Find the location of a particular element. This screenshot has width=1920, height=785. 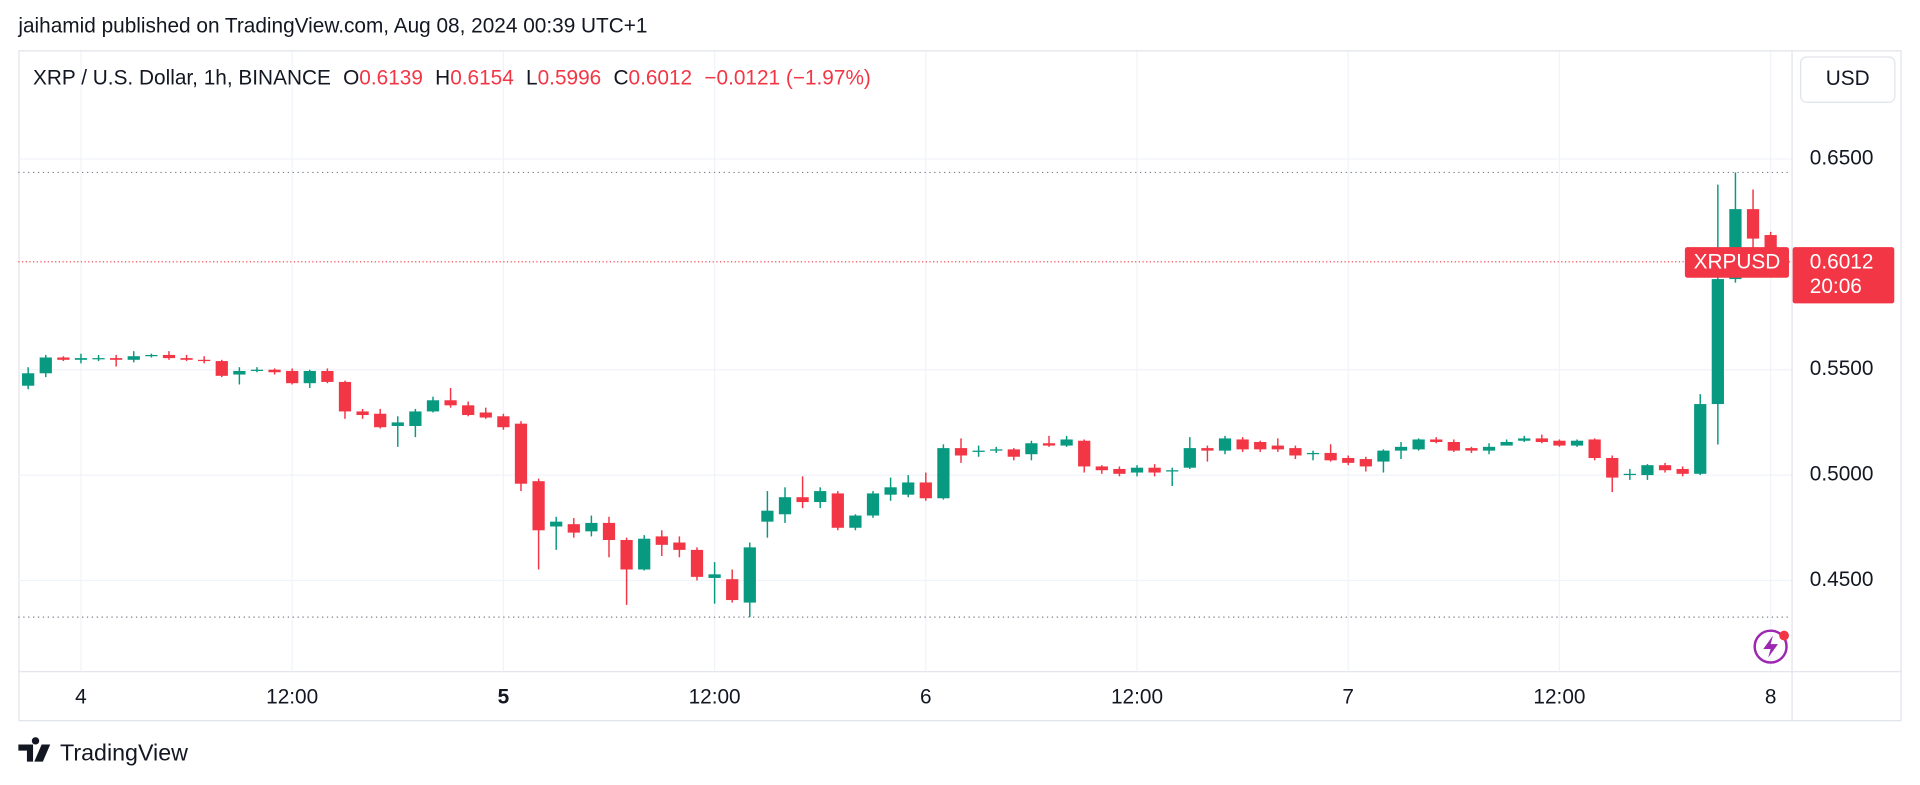

brand: TradingView is located at coordinates (103, 751).